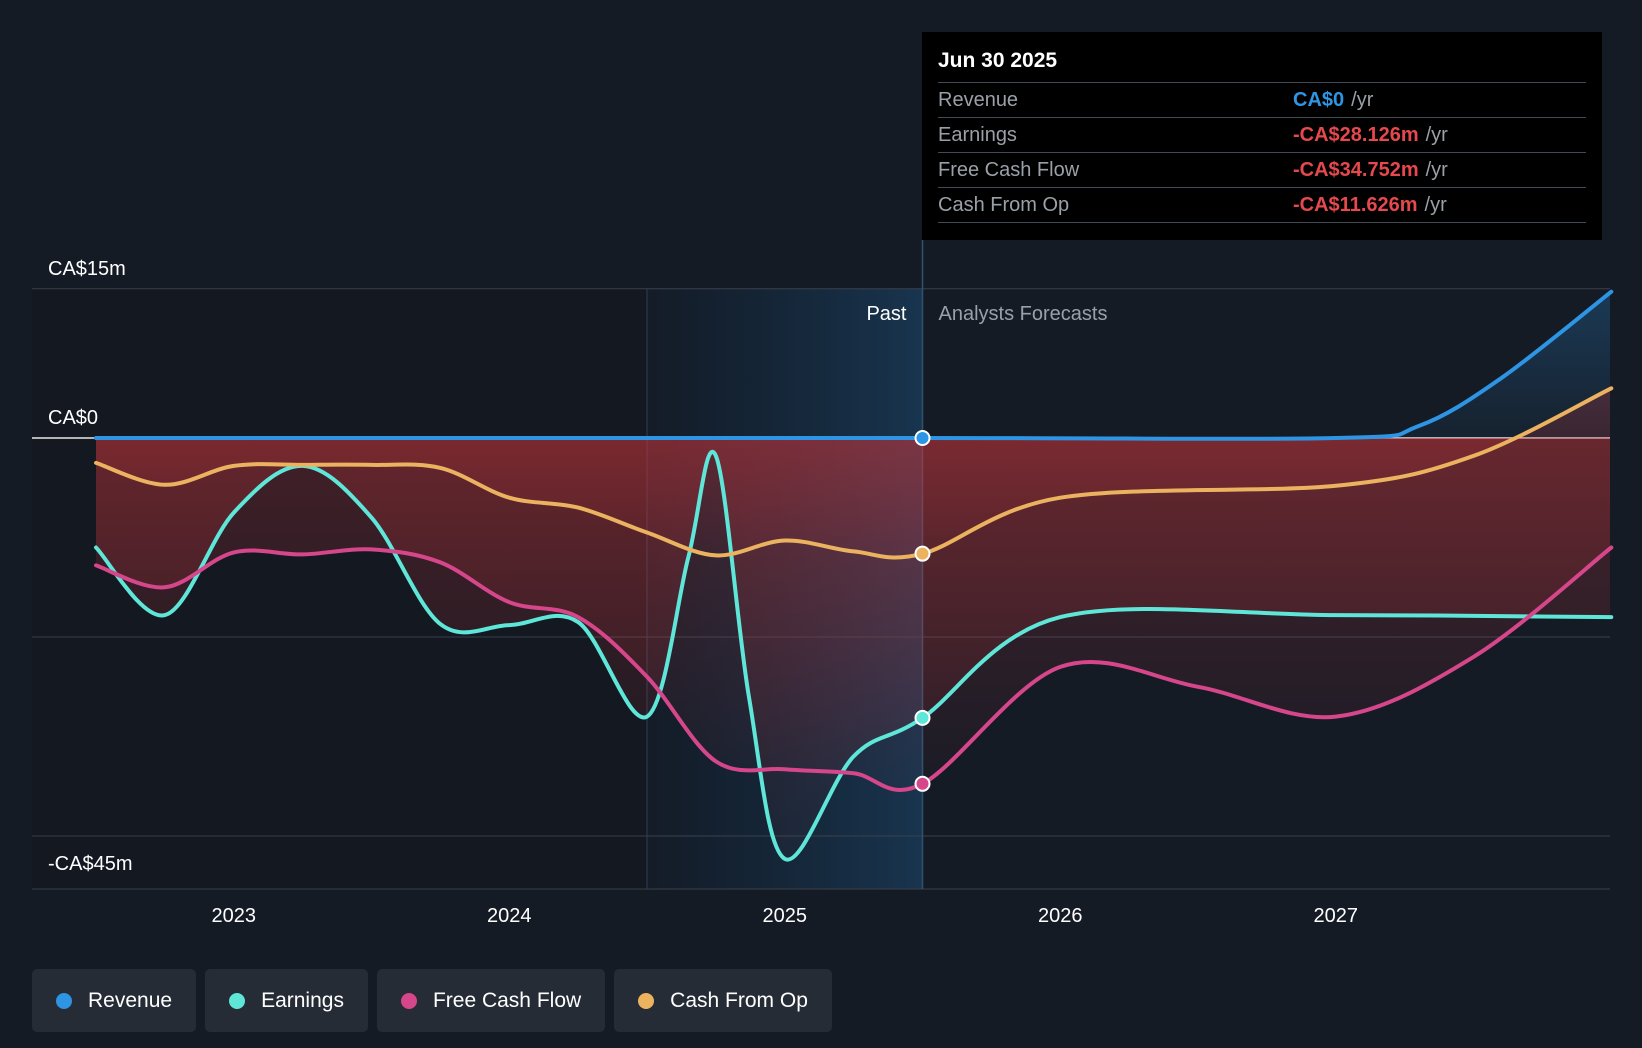 Image resolution: width=1642 pixels, height=1048 pixels. I want to click on y-axis-label: CA$15m, so click(87, 269).